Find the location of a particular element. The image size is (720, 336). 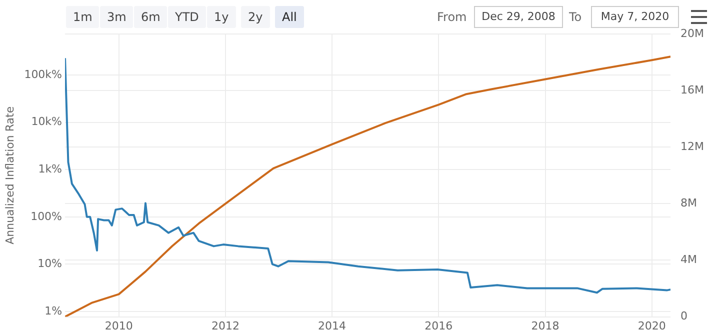

y-tick-label: 100k% is located at coordinates (43, 74).